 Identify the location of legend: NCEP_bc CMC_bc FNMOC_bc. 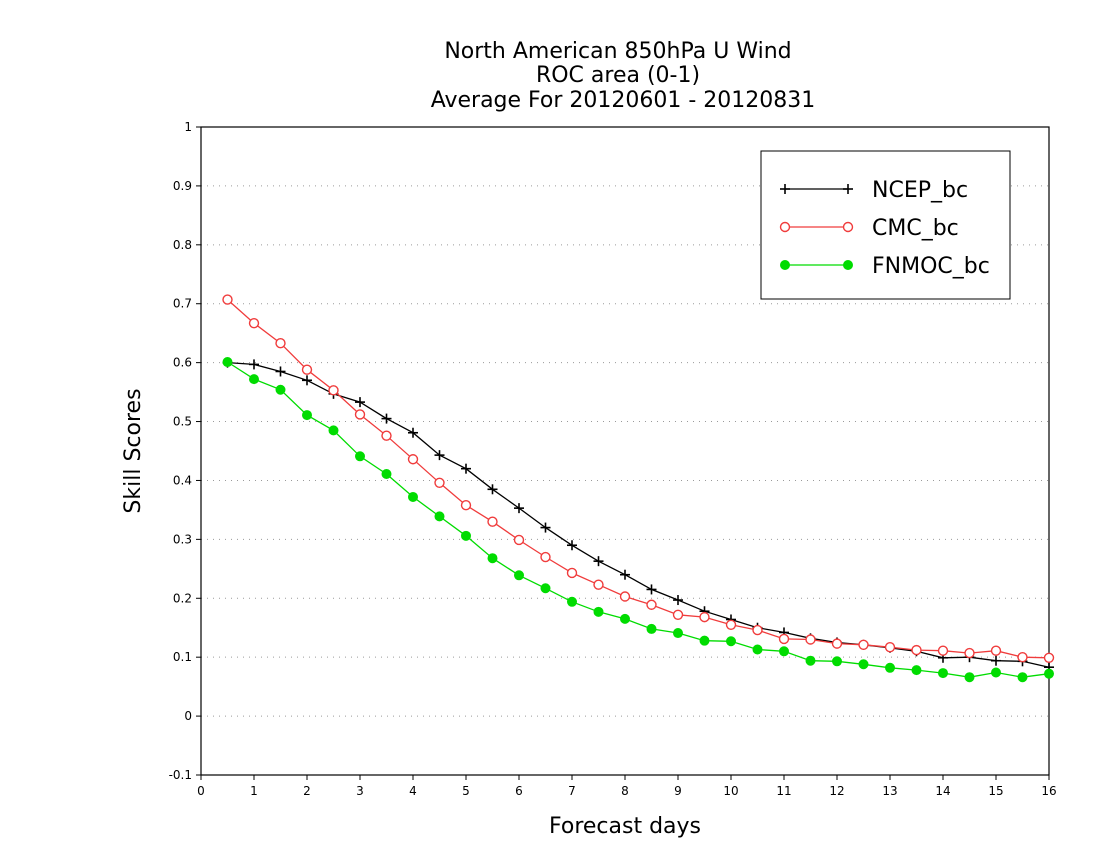
(885, 225).